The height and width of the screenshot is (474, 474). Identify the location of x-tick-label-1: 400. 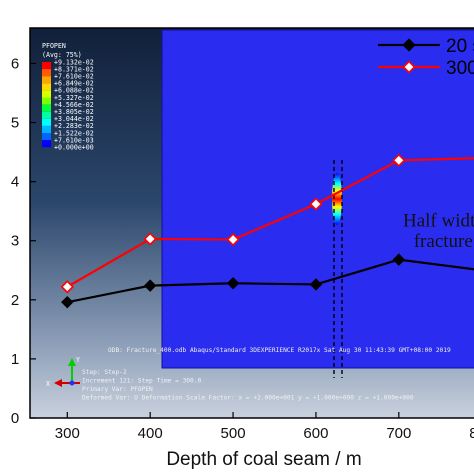
(150, 433).